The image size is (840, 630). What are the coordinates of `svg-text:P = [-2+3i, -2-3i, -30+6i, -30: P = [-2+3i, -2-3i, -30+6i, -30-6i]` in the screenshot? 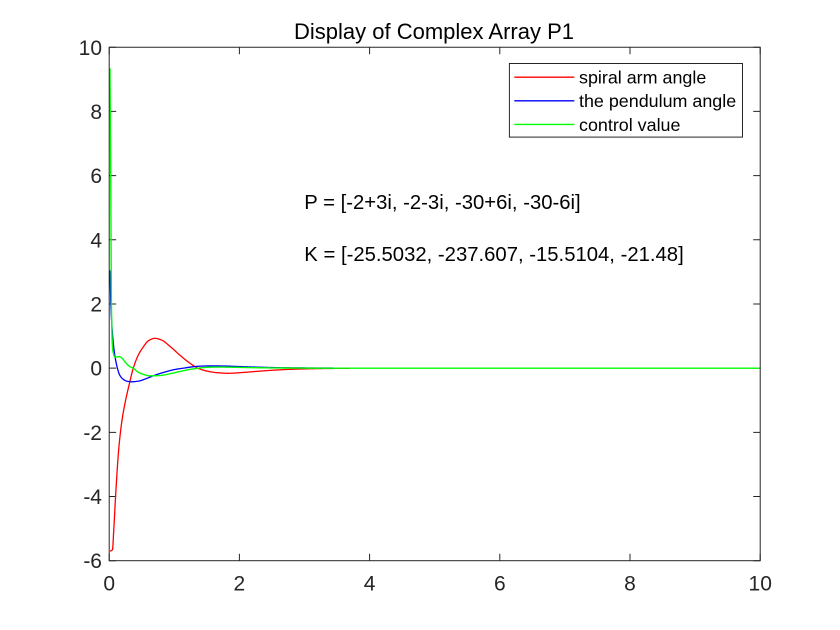 It's located at (442, 203).